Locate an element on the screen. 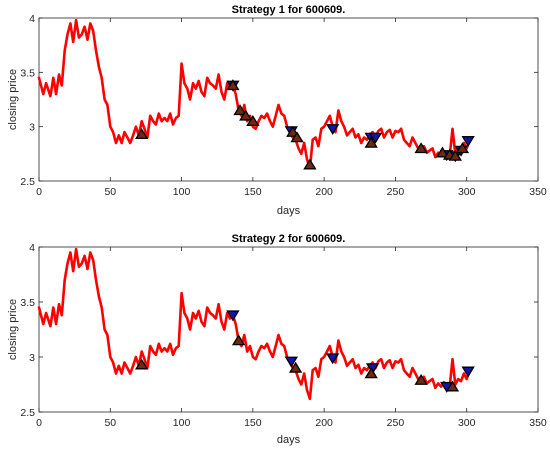  chart-title: Strategy 2 for 600609. is located at coordinates (289, 239).